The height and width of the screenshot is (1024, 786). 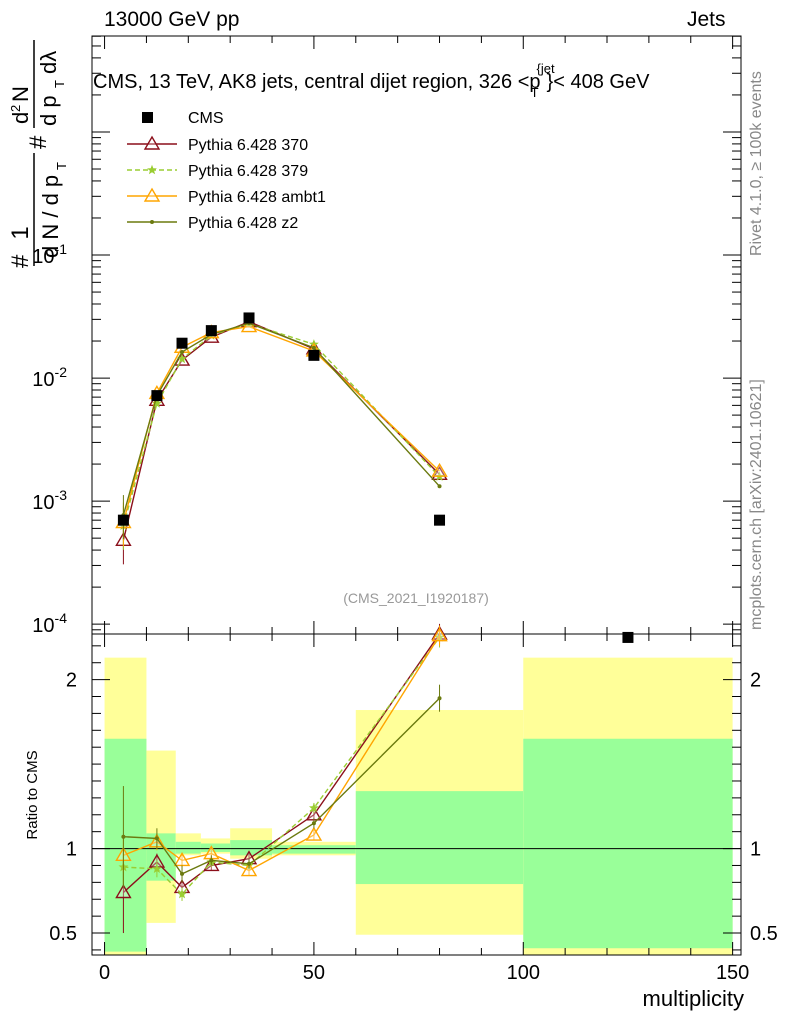 What do you see at coordinates (523, 973) in the screenshot?
I see `x-tick-label: 100` at bounding box center [523, 973].